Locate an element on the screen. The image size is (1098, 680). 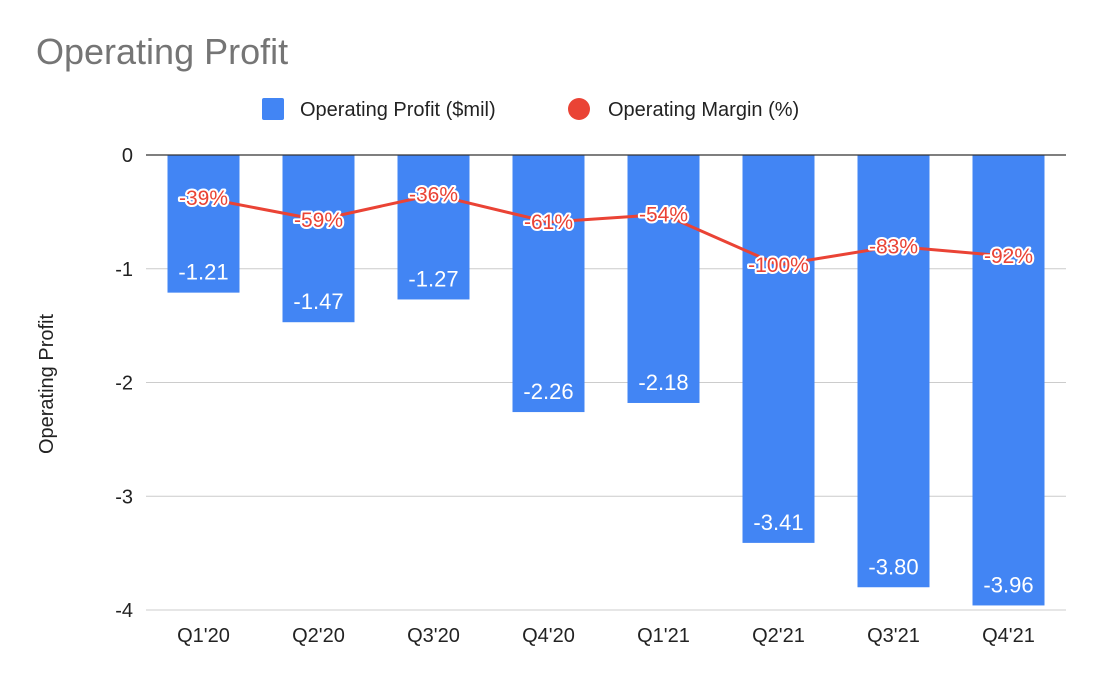
legend-swatch-operating-margin is located at coordinates (579, 109).